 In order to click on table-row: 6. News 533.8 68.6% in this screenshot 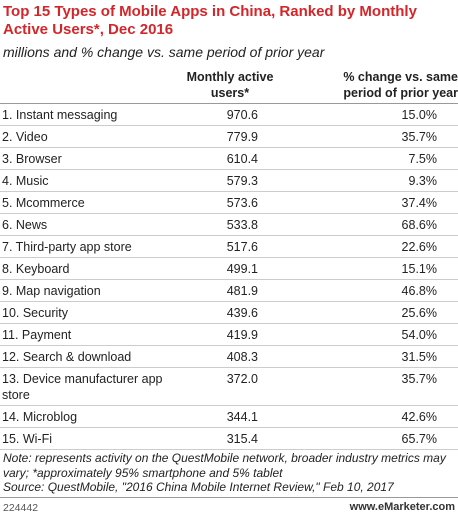, I will do `click(229, 225)`.